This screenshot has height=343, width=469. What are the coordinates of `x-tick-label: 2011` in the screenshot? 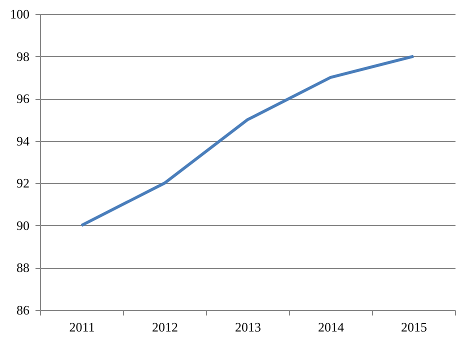 It's located at (82, 327).